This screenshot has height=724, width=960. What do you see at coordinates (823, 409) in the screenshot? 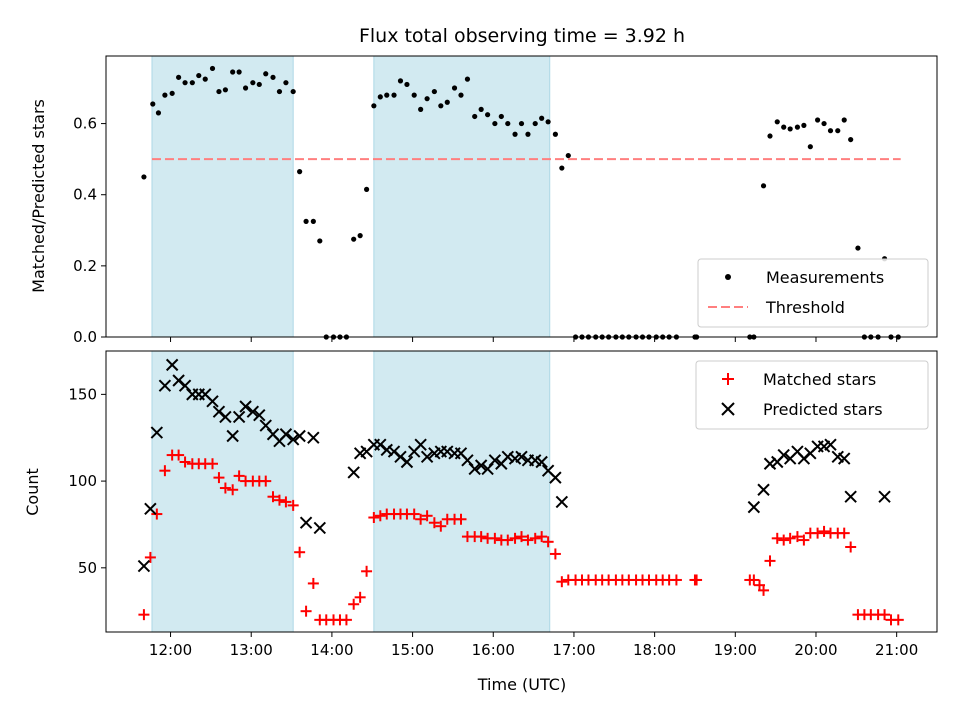
I see `legend-predicted-label: Predicted stars` at bounding box center [823, 409].